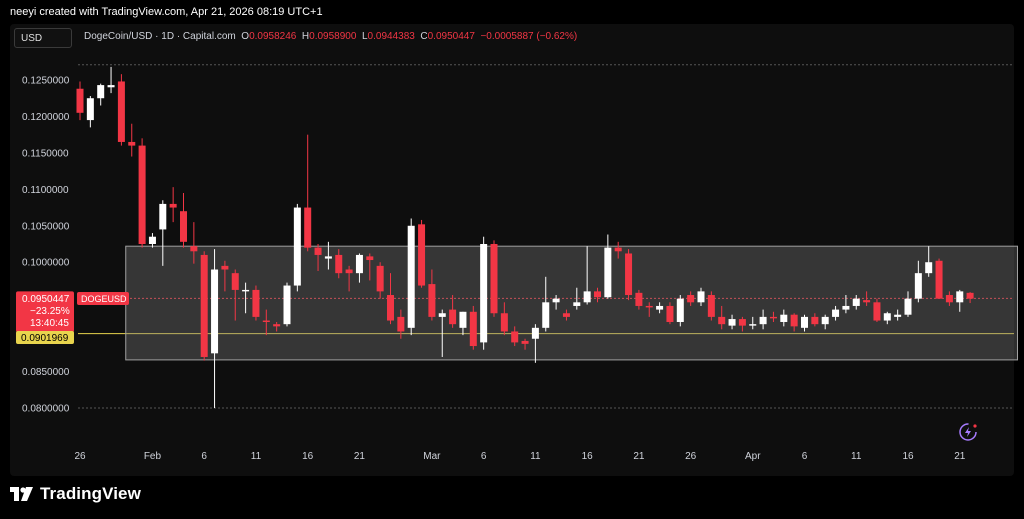 The width and height of the screenshot is (1024, 519). Describe the element at coordinates (45, 153) in the screenshot. I see `y-axis-tick-label: 0.1150000` at that location.